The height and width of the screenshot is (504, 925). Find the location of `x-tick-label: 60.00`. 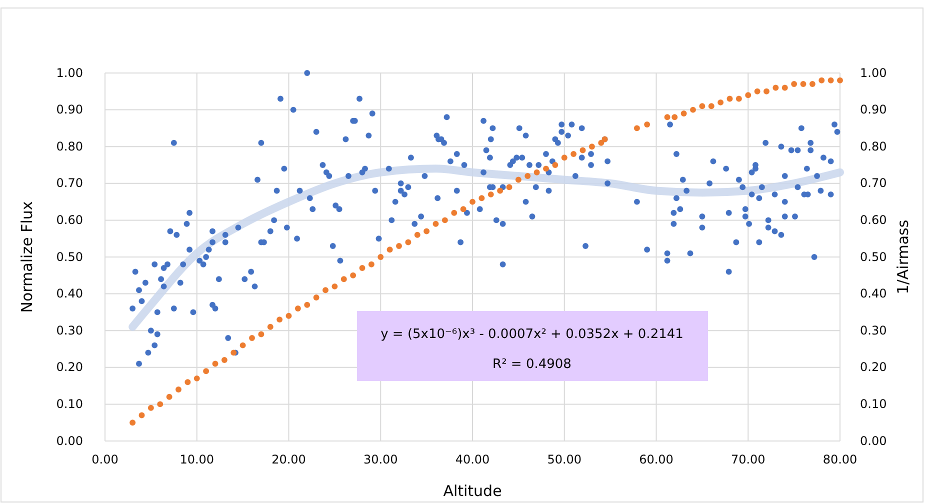

x-tick-label: 60.00 is located at coordinates (656, 459).